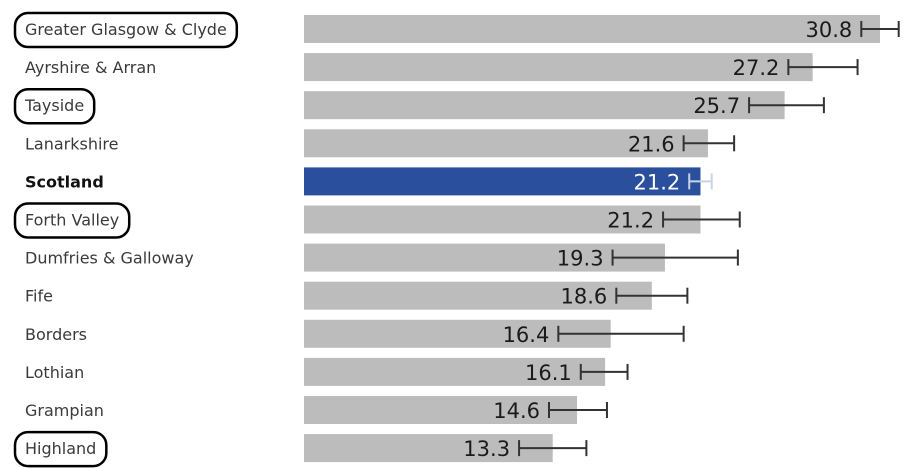  Describe the element at coordinates (502, 219) in the screenshot. I see `bar-forth-valley` at that location.